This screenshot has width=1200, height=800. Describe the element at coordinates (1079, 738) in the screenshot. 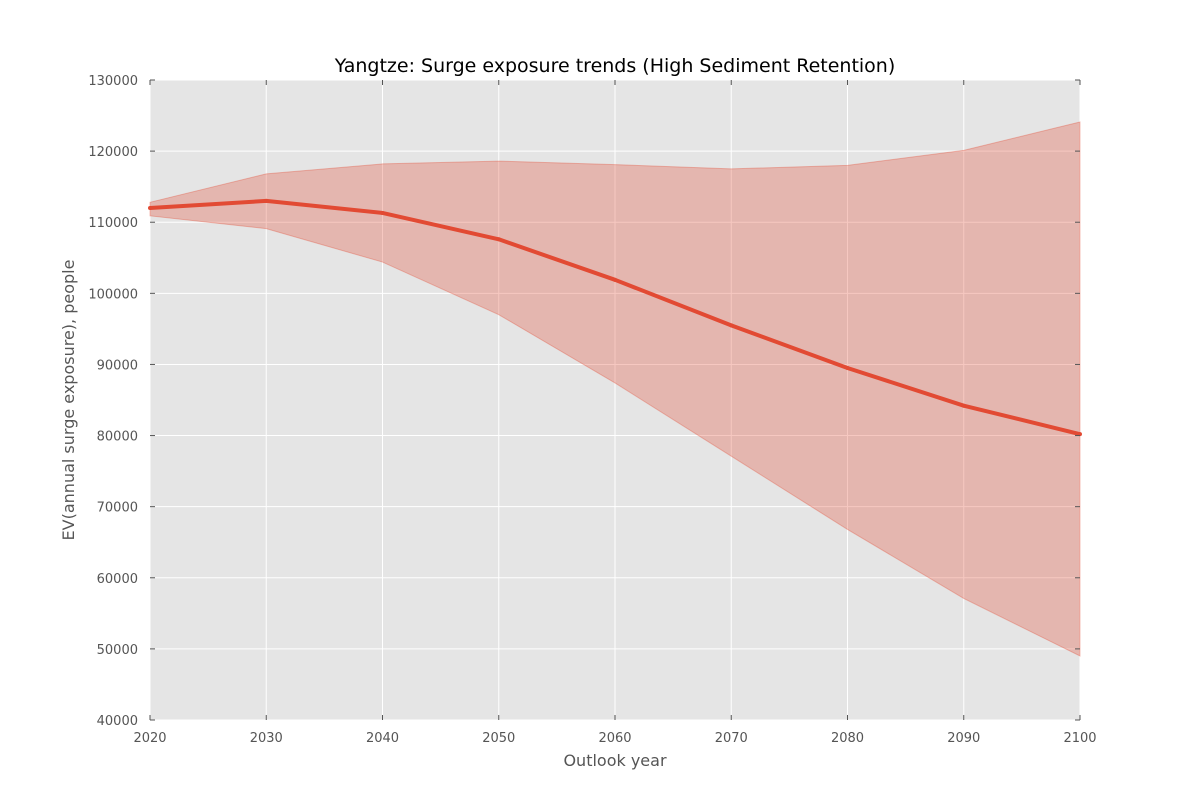

I see `x-tick-label: 2100` at that location.